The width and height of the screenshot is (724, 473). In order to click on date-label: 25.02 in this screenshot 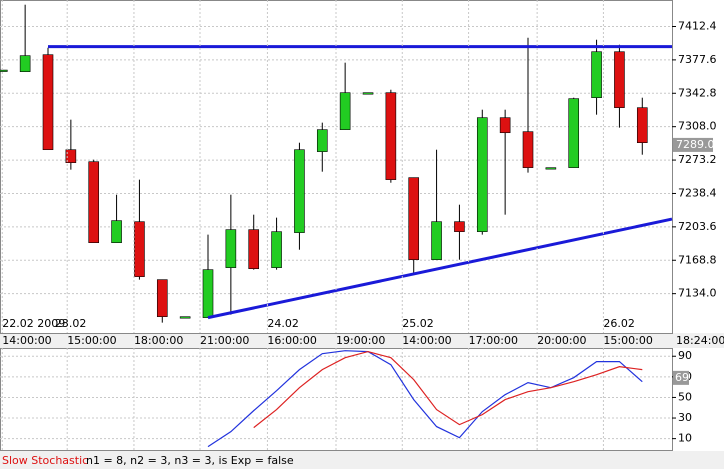, I will do `click(418, 323)`.